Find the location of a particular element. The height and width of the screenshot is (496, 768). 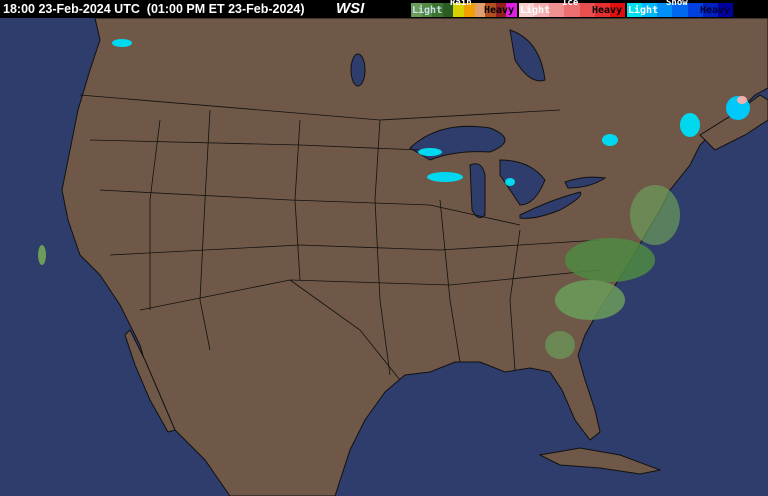

rain-echo-pacific is located at coordinates (42, 255).